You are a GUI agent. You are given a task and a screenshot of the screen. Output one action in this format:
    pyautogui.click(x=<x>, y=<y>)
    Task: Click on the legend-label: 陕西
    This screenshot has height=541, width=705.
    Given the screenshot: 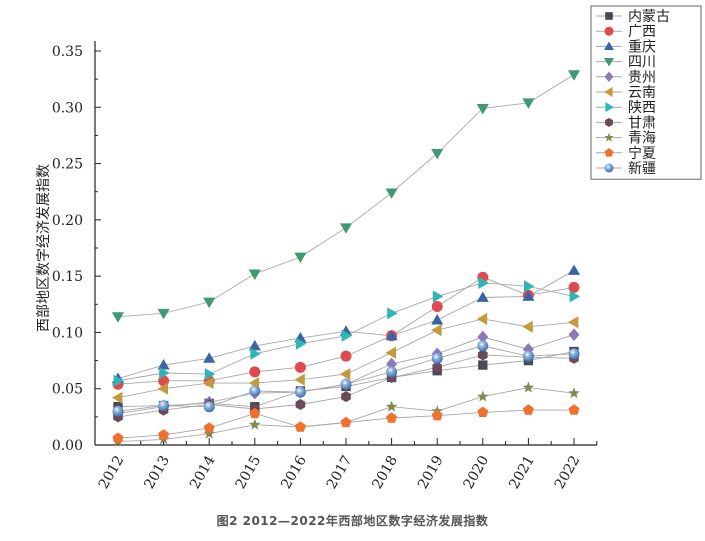 What is the action you would take?
    pyautogui.click(x=642, y=108)
    